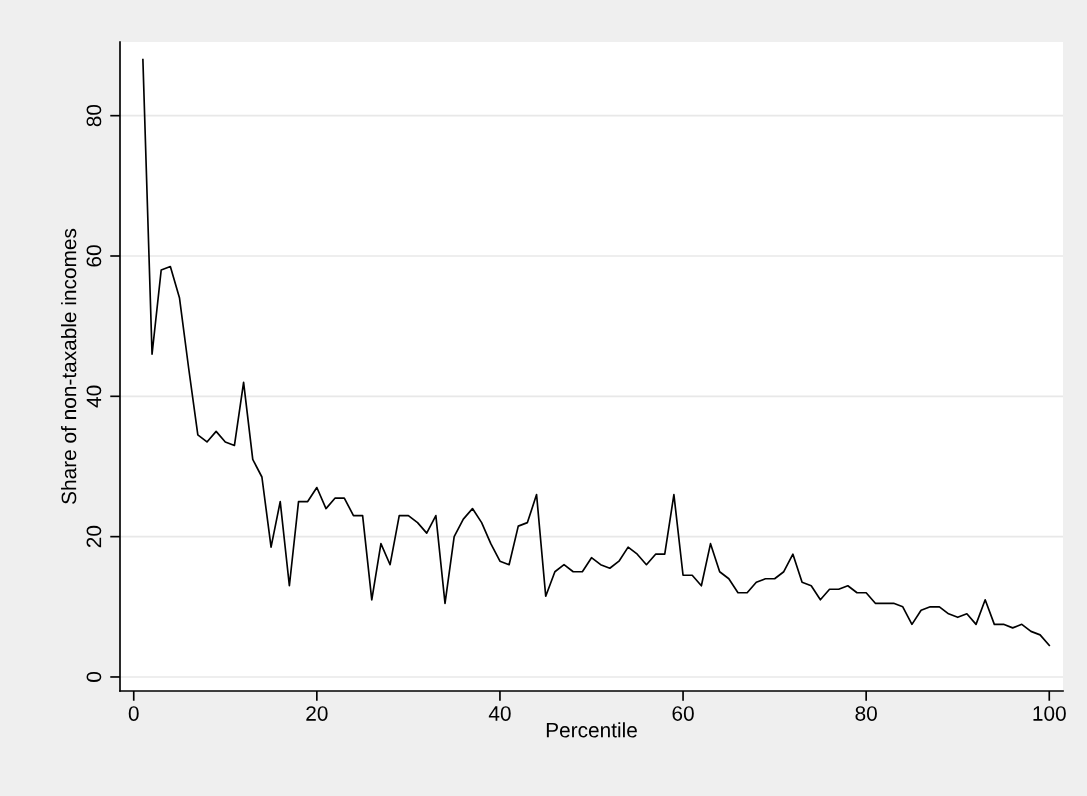  What do you see at coordinates (94, 676) in the screenshot?
I see `y-tick-label: 0` at bounding box center [94, 676].